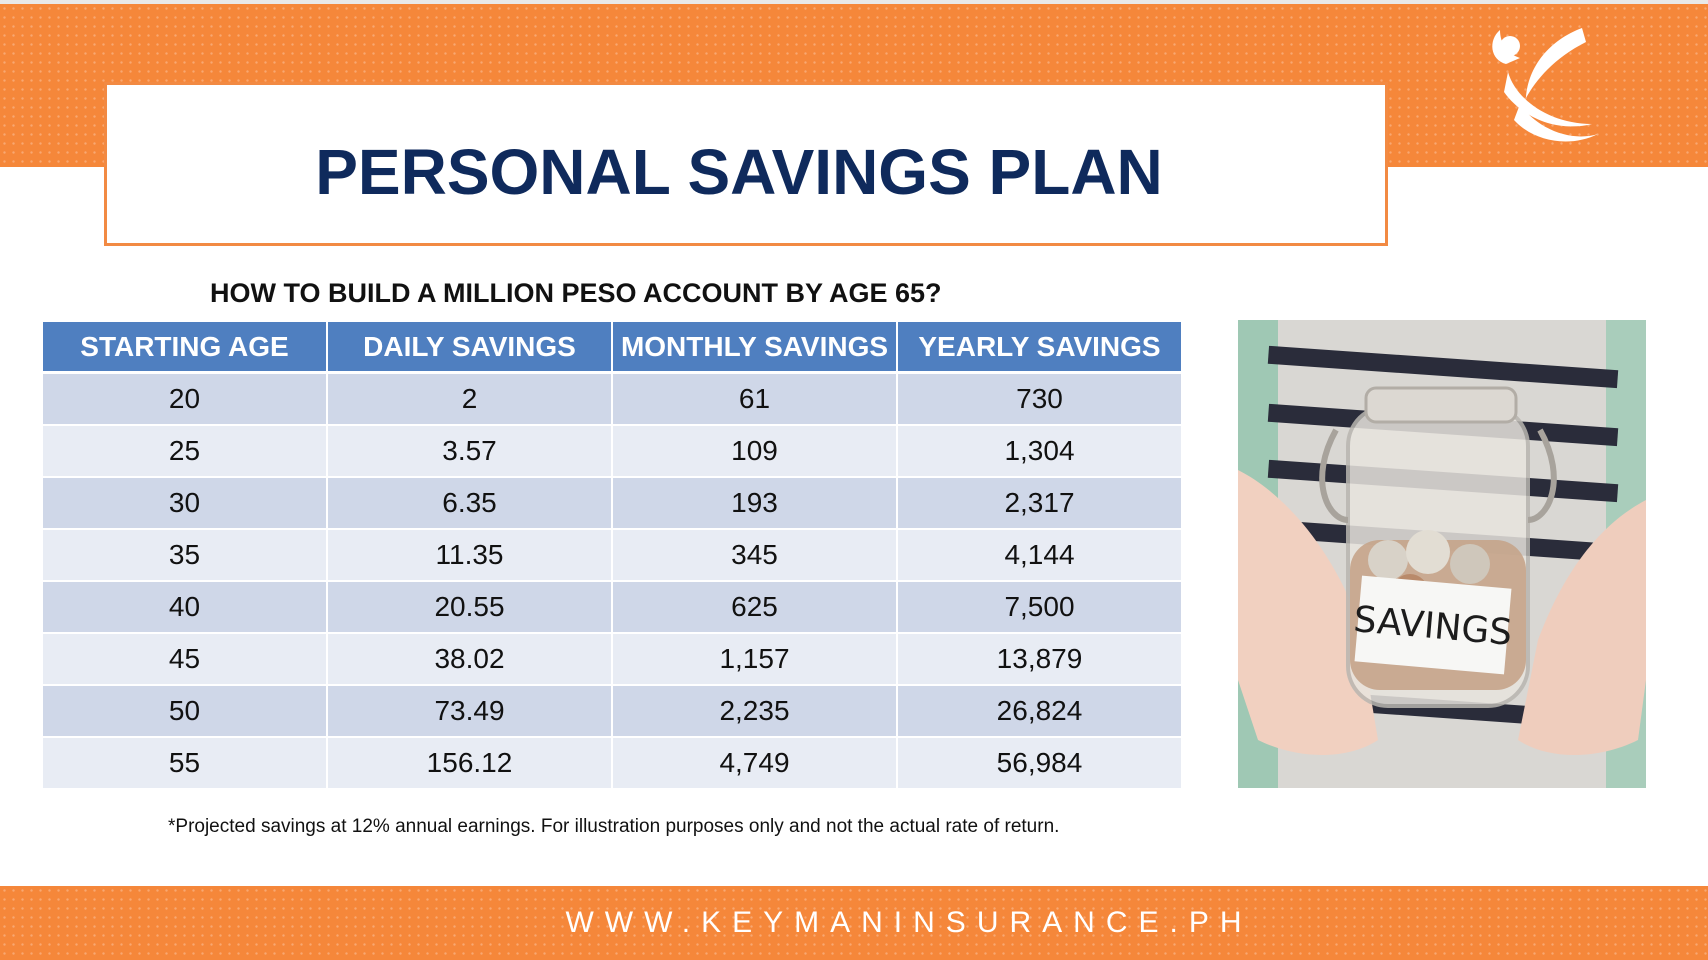 This screenshot has width=1708, height=960. Describe the element at coordinates (185, 712) in the screenshot. I see `cell-starting-age: 50` at that location.